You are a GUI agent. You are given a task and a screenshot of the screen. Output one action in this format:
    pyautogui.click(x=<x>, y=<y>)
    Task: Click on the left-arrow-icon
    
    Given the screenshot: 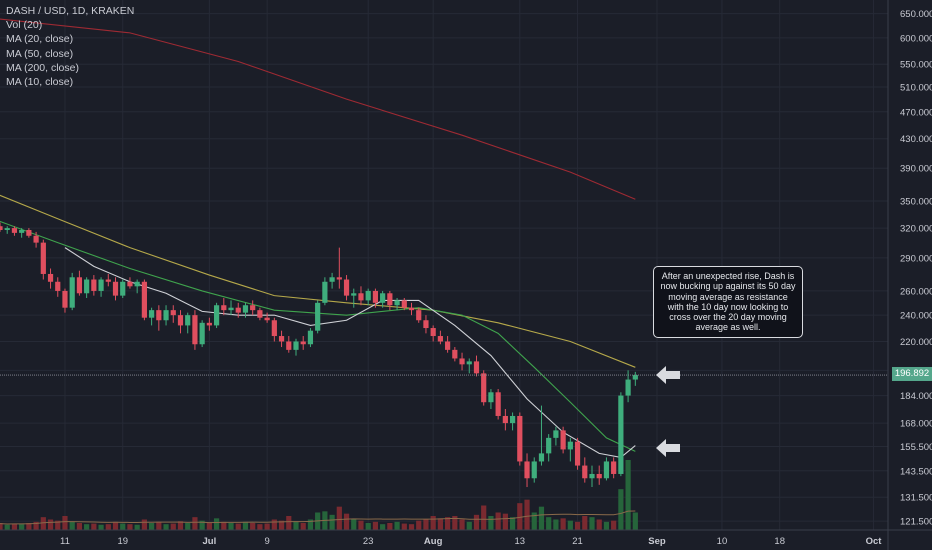 What is the action you would take?
    pyautogui.click(x=668, y=448)
    